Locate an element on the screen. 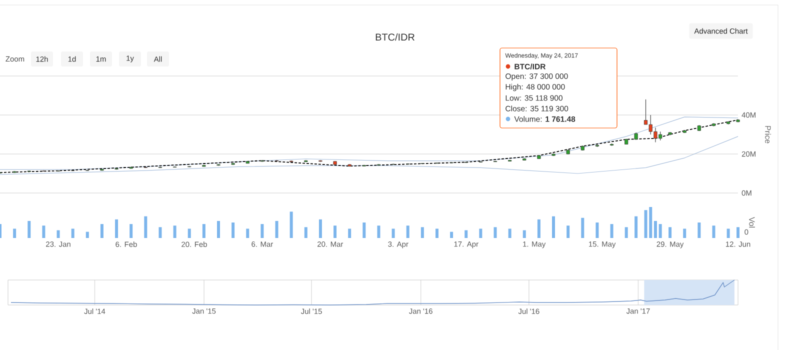  line-series is located at coordinates (369, 155).